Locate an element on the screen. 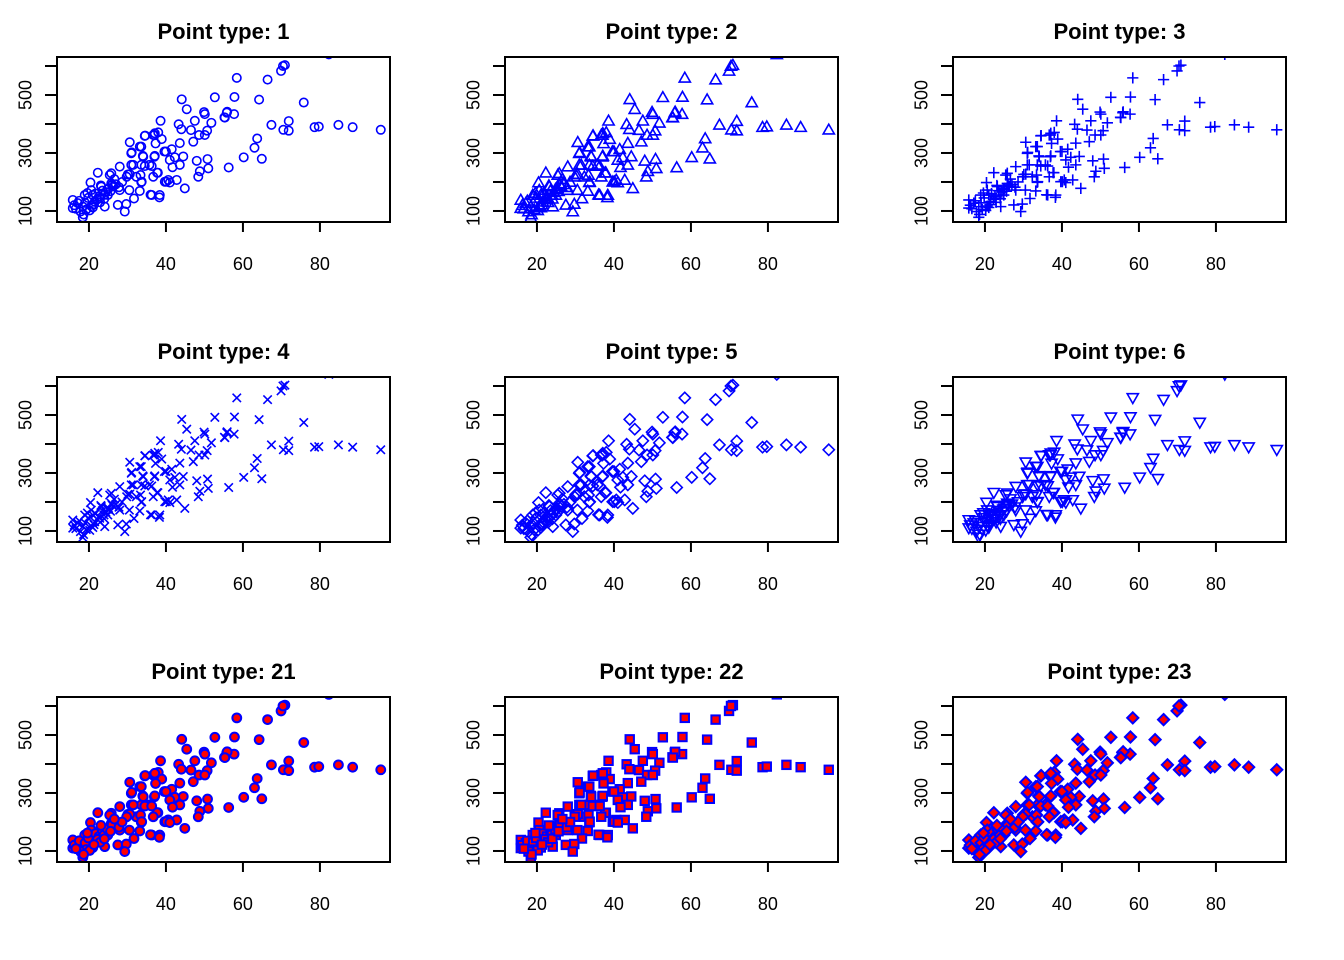 The image size is (1344, 960). y-tick-label: 100 is located at coordinates (26, 211).